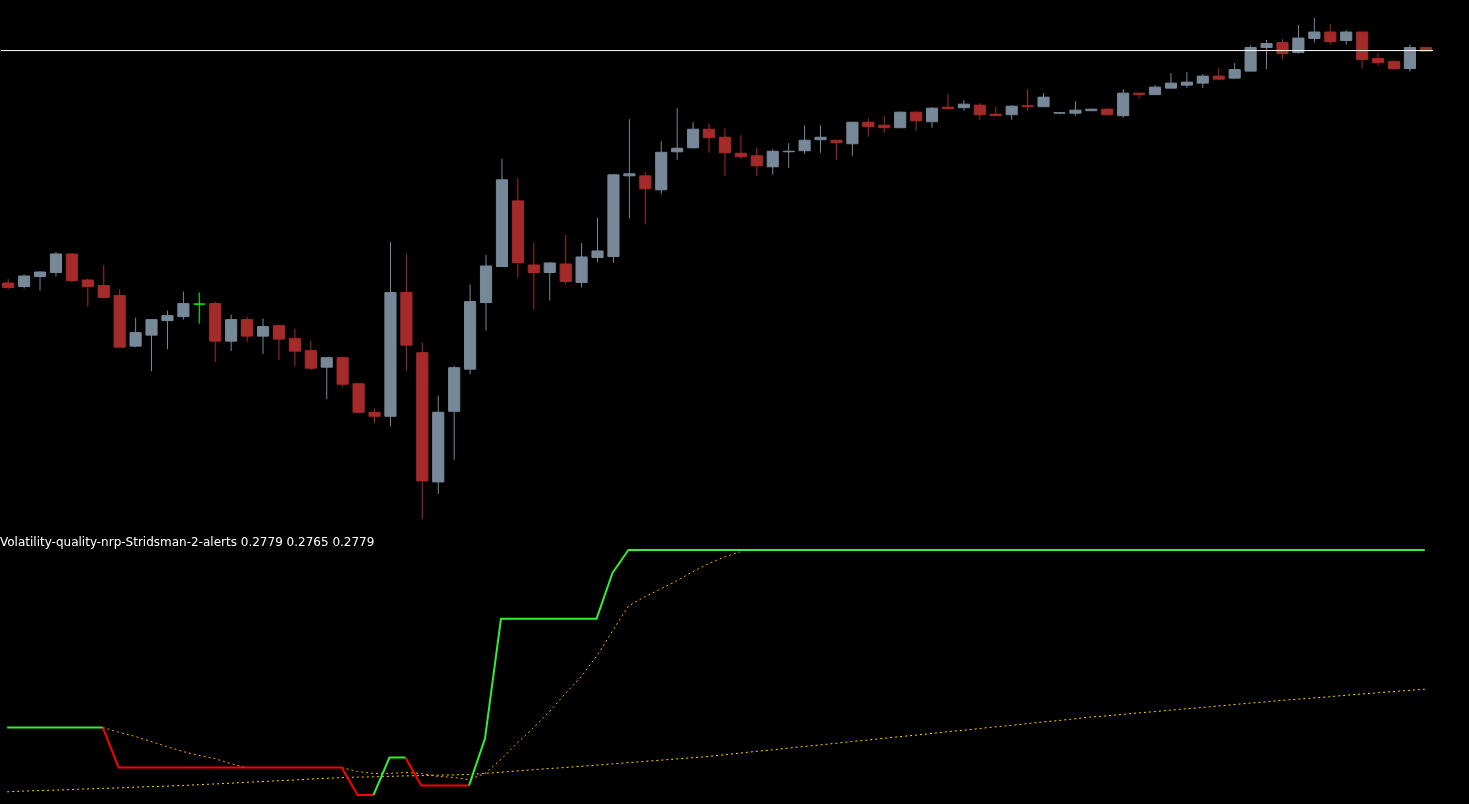 This screenshot has height=804, width=1469. What do you see at coordinates (187, 542) in the screenshot?
I see `chart-title: Volatility-quality-nrp-Stridsman-2-alerts 0.2779 0.2765 0.2779` at bounding box center [187, 542].